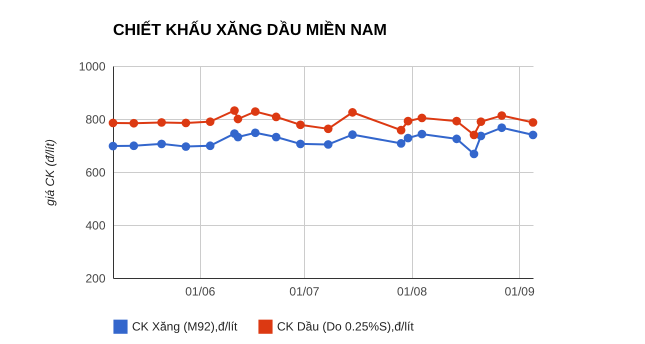  I want to click on x-tick-label: 01/08, so click(412, 291).